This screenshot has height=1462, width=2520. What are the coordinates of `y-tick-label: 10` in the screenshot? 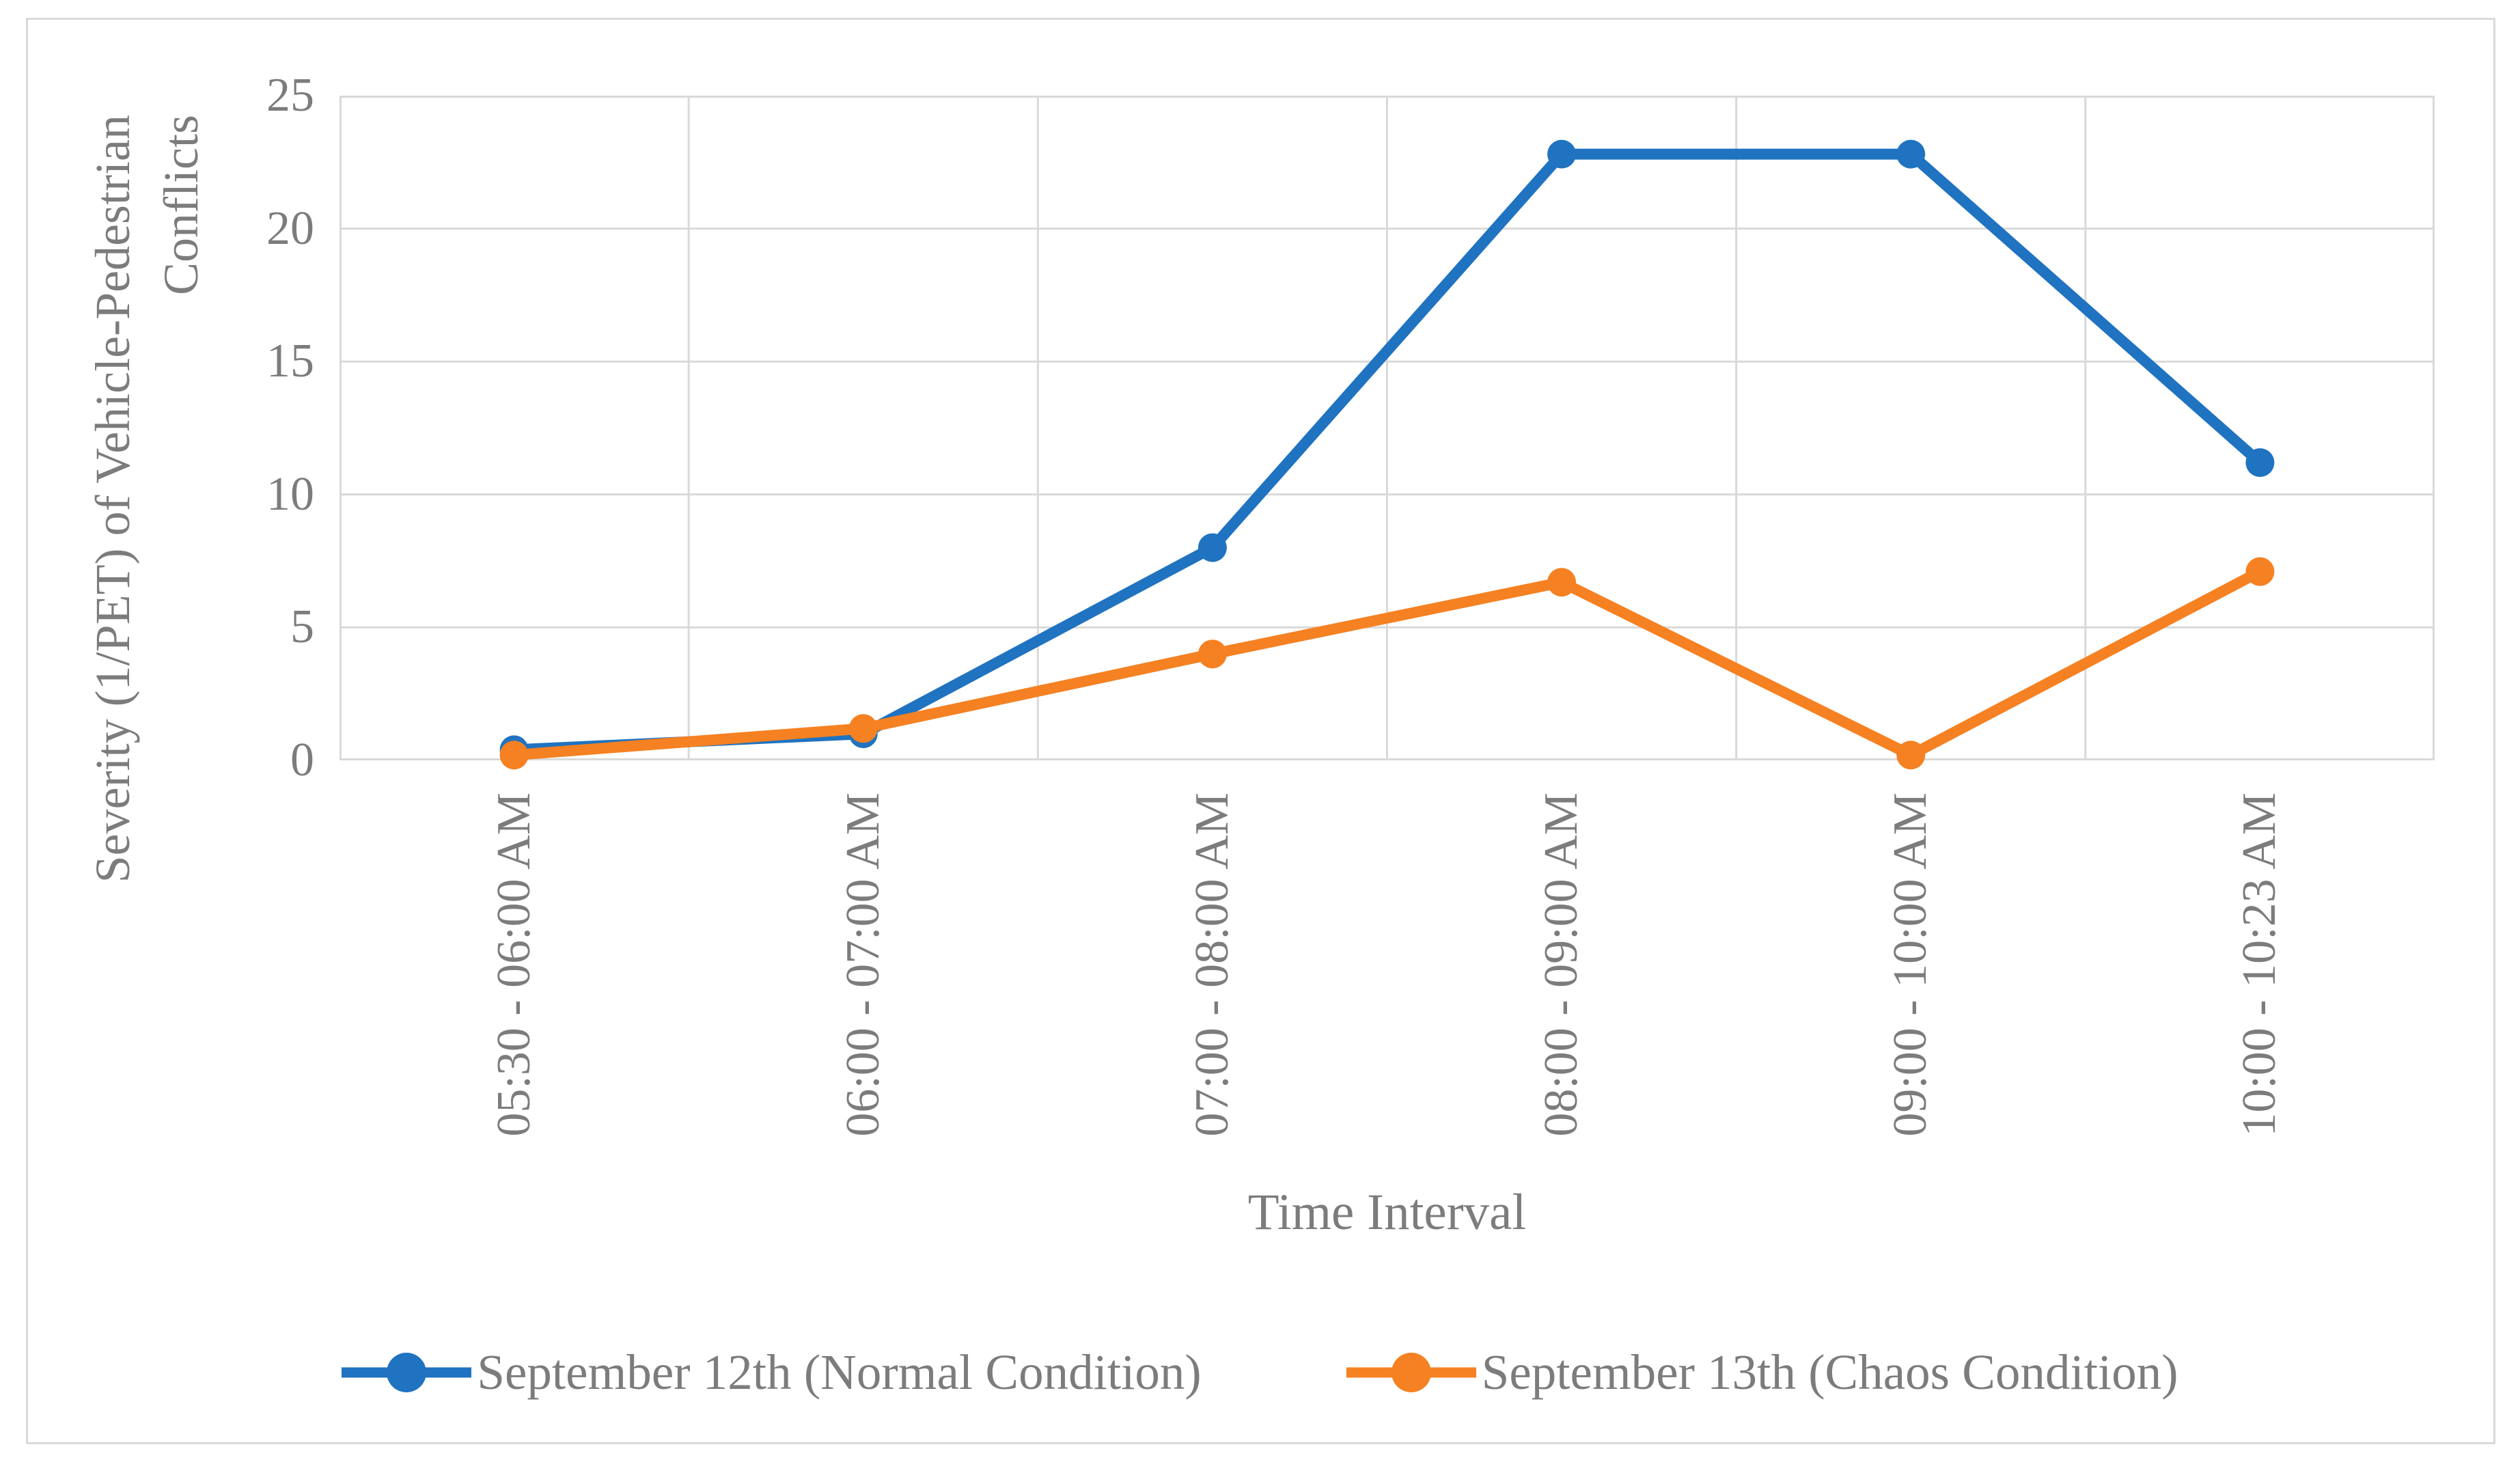 It's located at (290, 494).